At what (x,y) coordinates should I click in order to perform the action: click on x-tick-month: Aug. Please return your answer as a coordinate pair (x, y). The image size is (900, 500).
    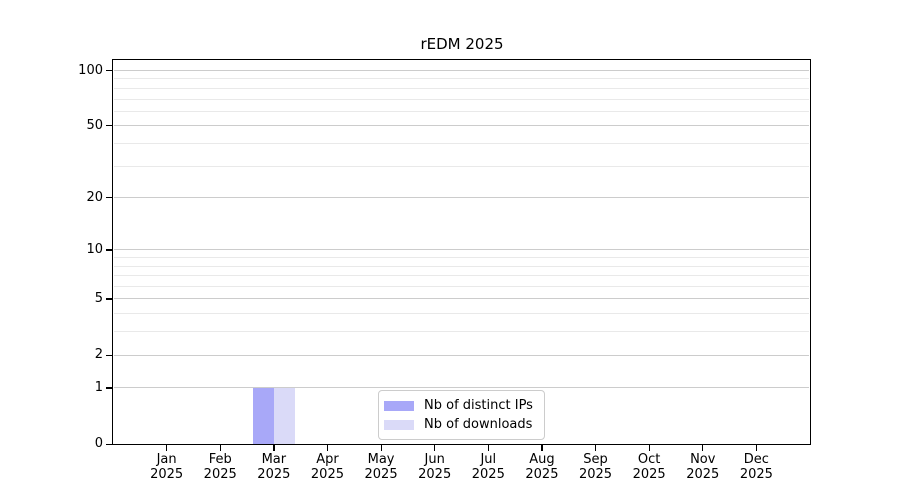
    Looking at the image, I should click on (542, 459).